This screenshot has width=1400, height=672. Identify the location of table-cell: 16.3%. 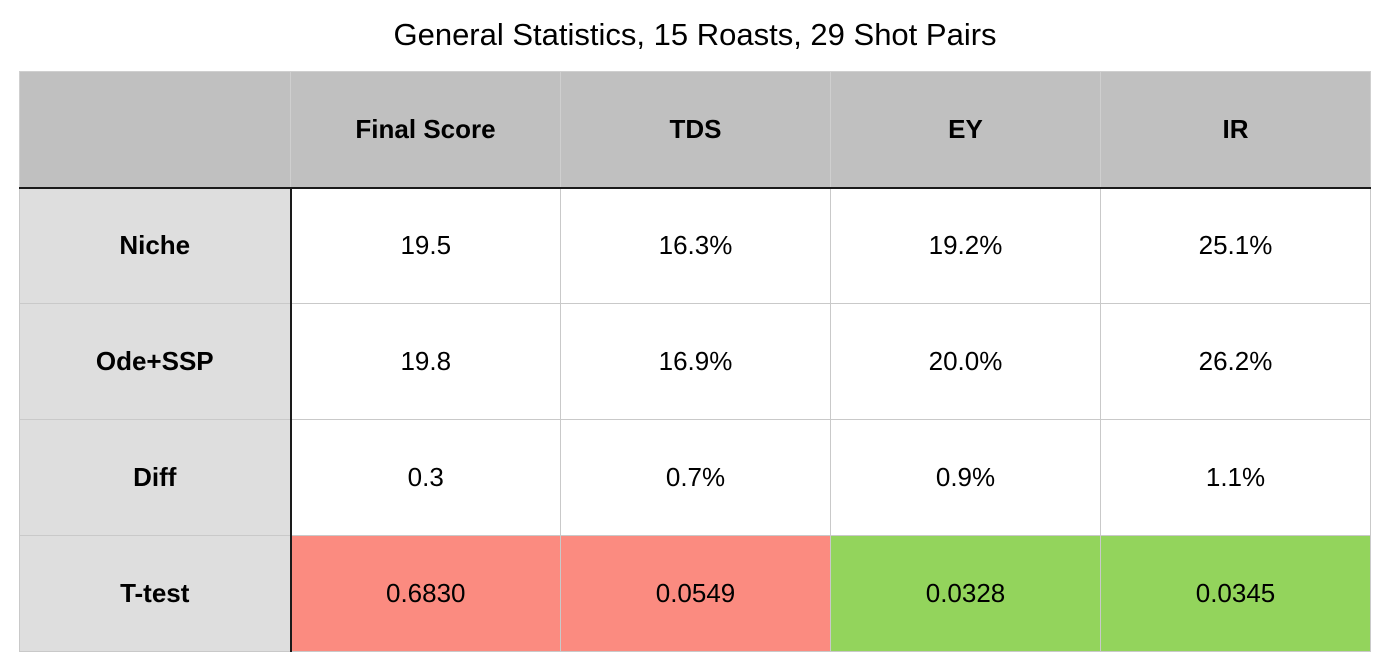
(695, 245).